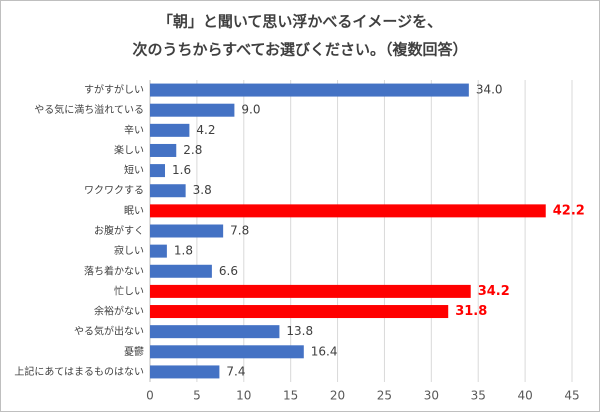 The image size is (600, 416). Describe the element at coordinates (384, 396) in the screenshot. I see `x-tick-label: 25` at that location.